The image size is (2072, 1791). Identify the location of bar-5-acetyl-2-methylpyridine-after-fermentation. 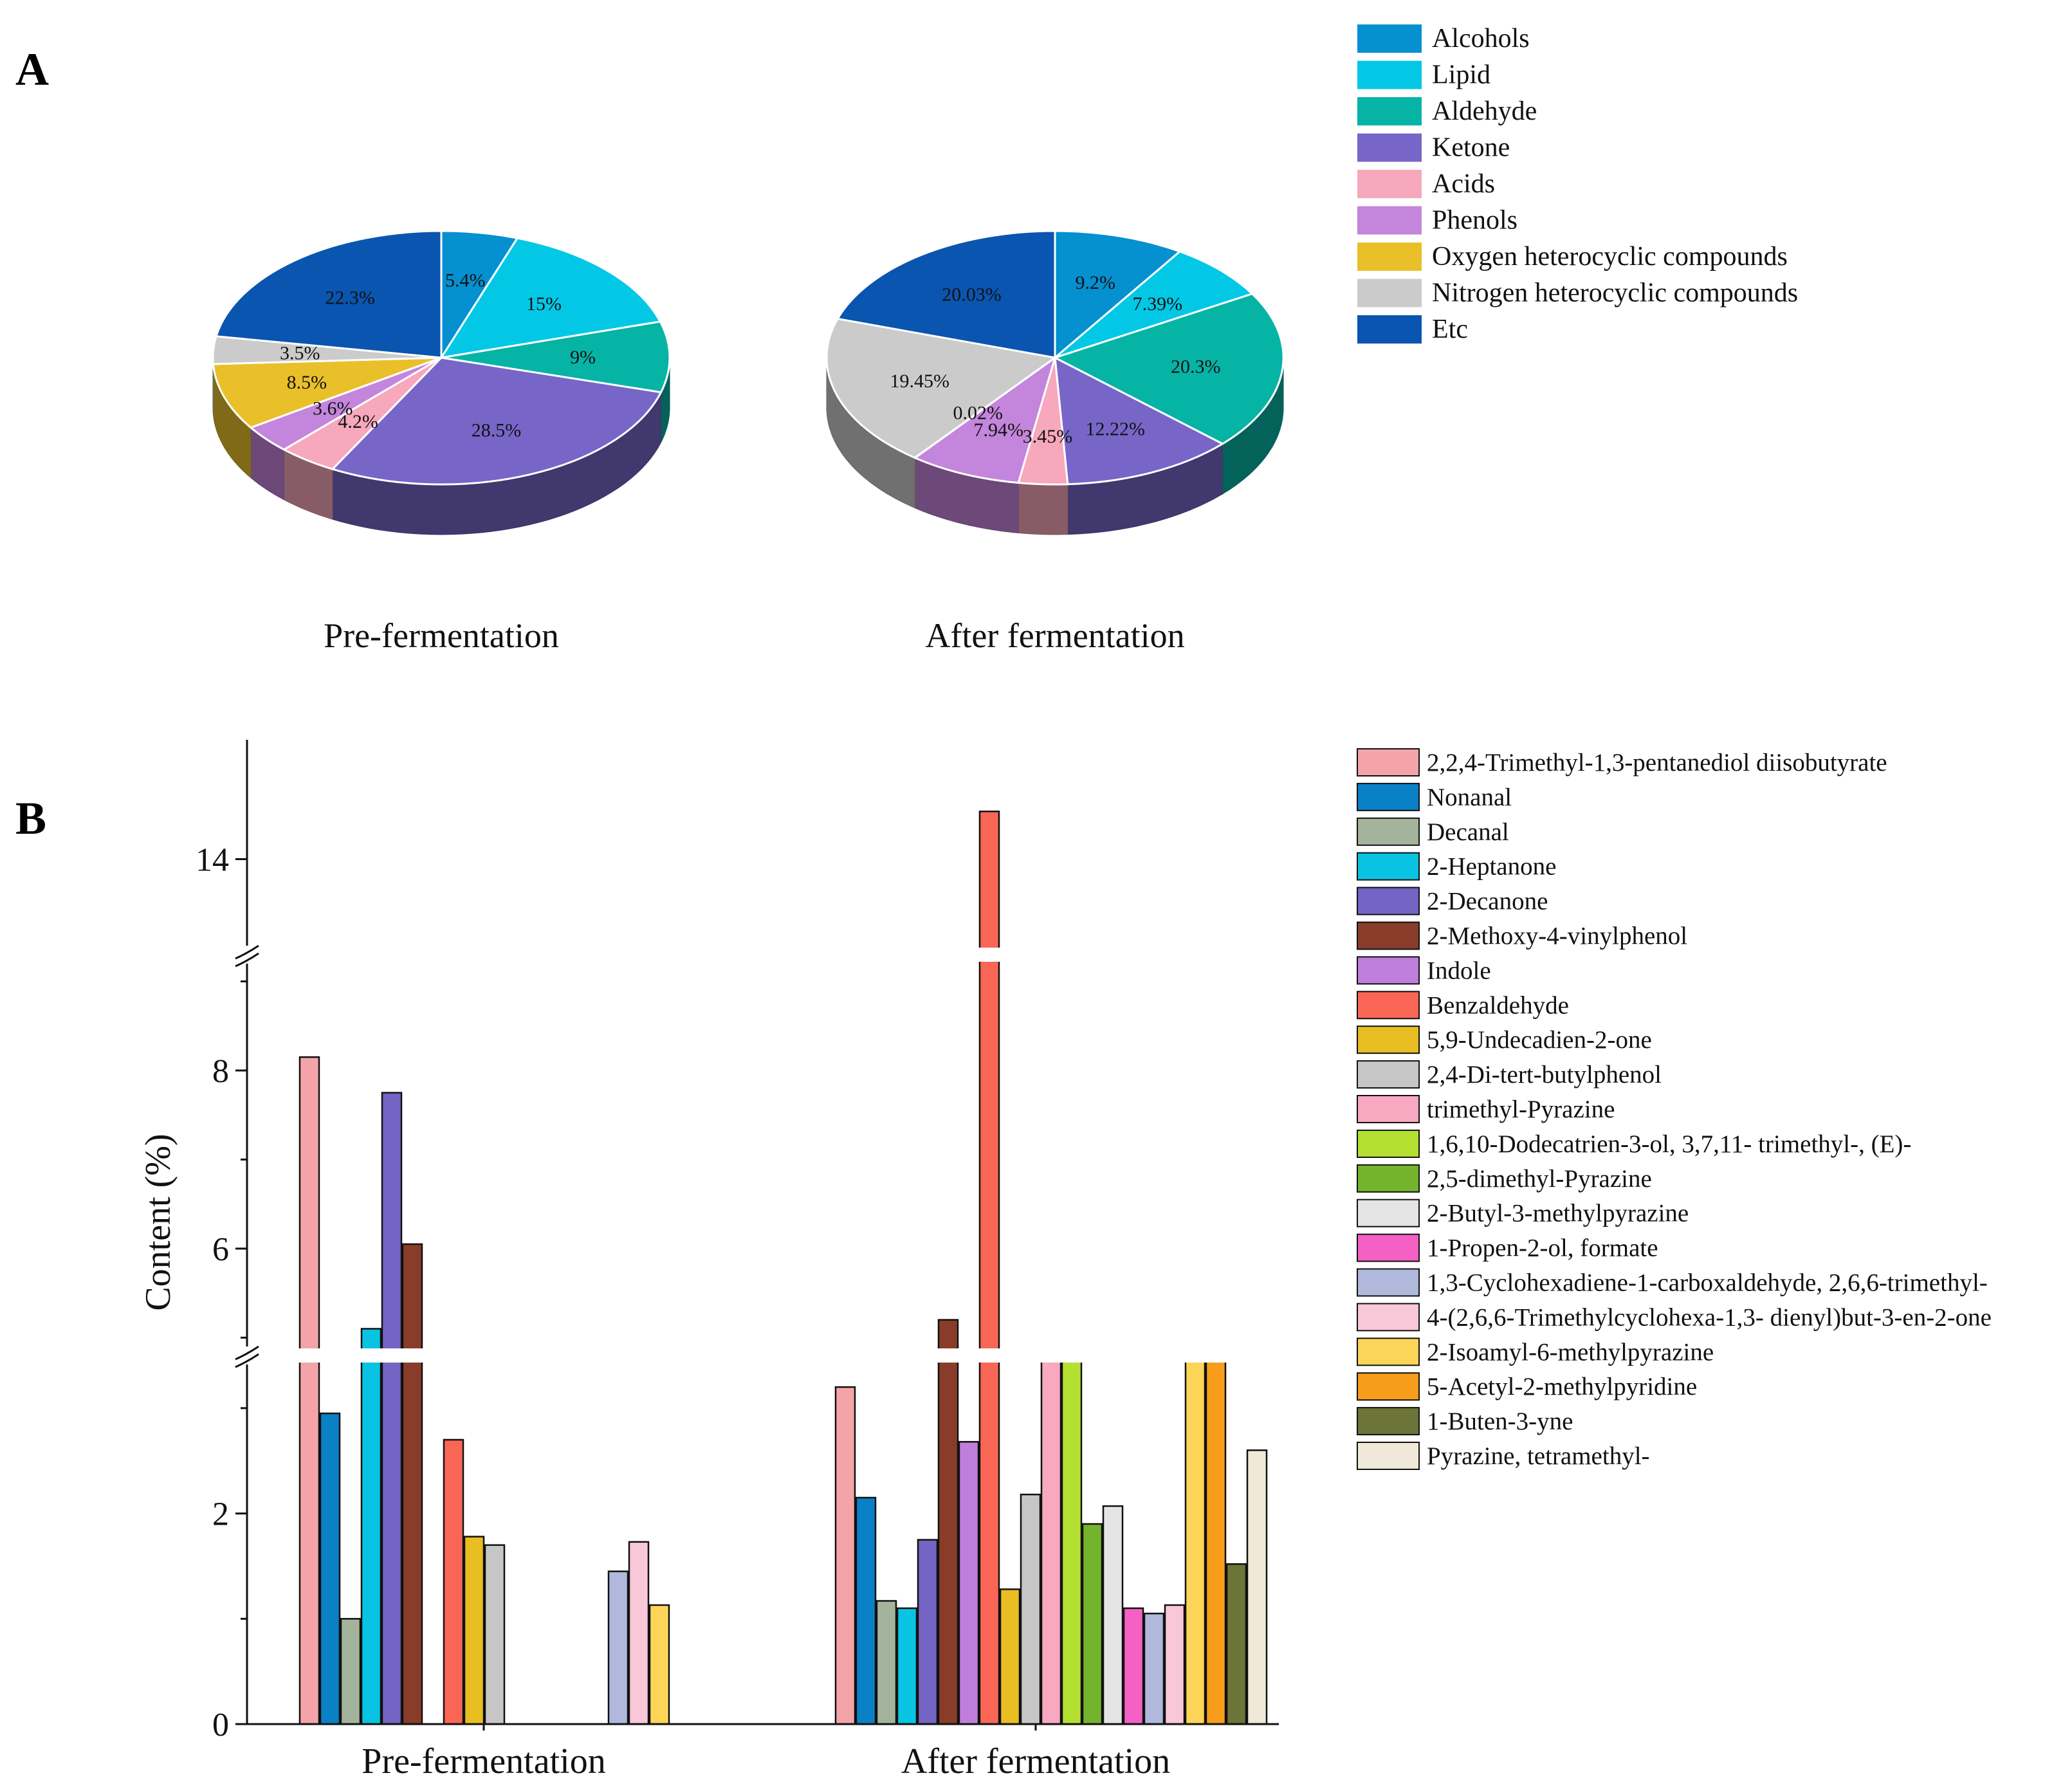
(1216, 1539).